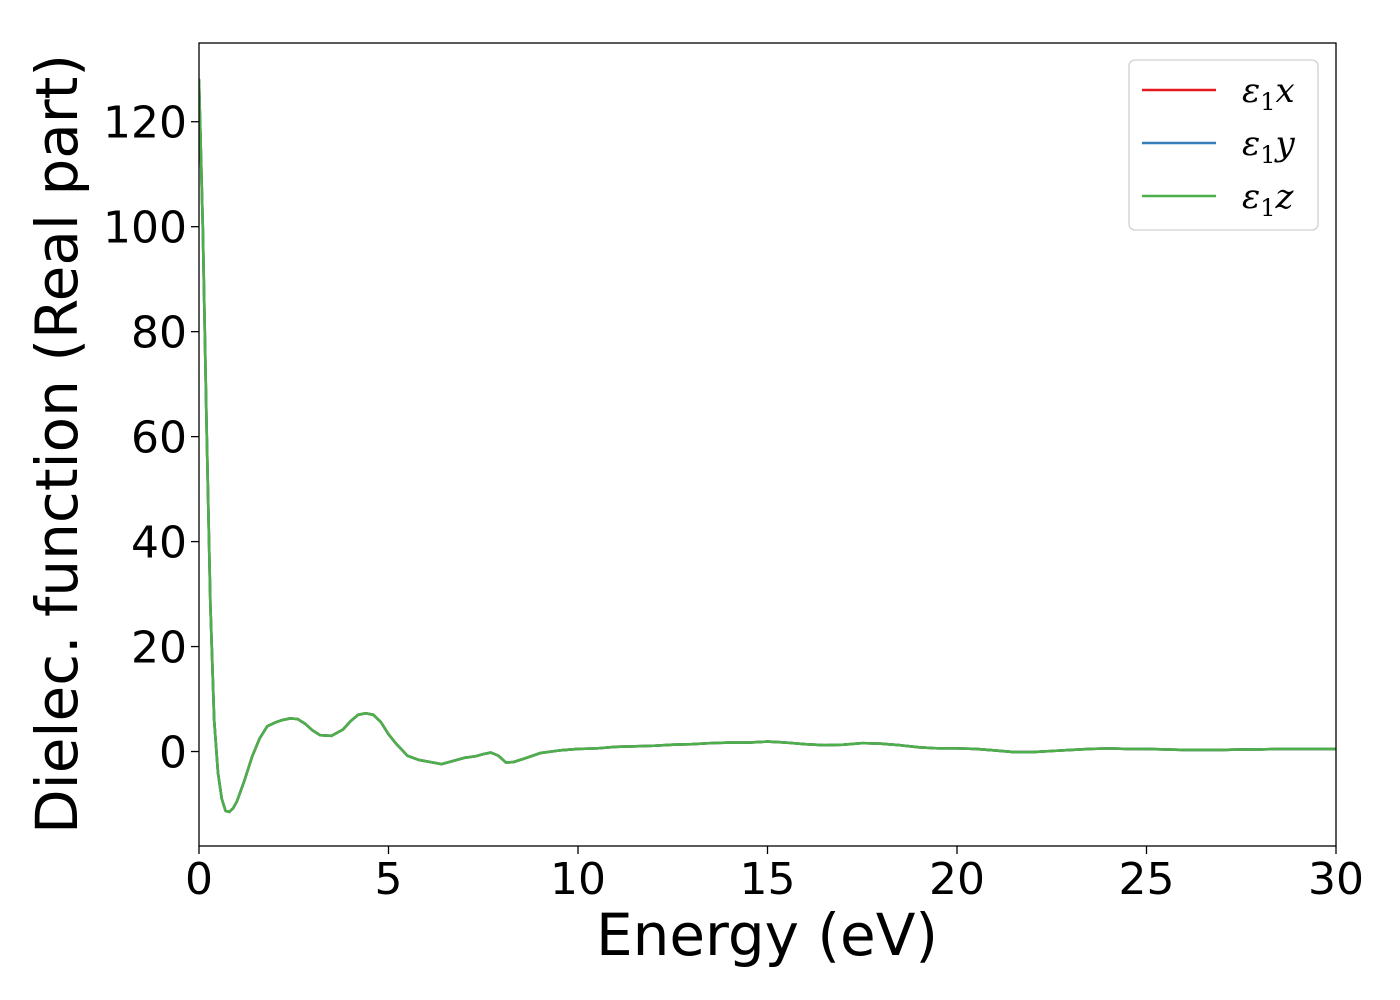  I want to click on legend-box, so click(1223, 145).